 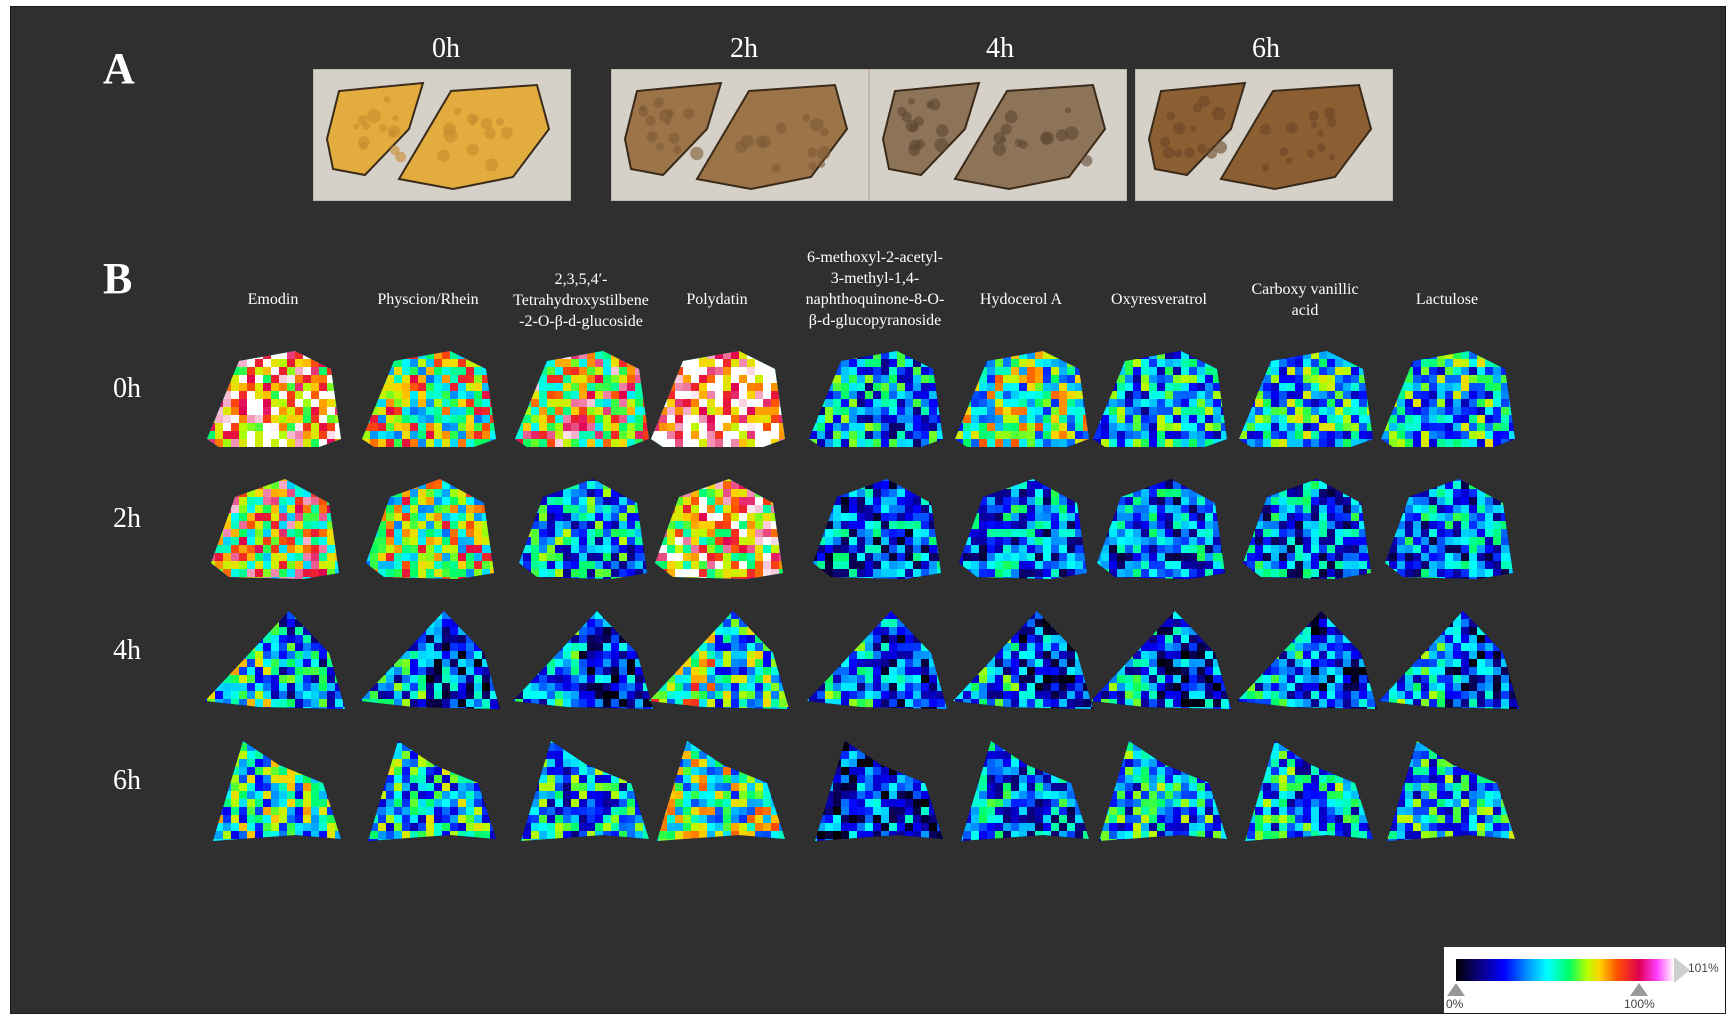 What do you see at coordinates (1266, 48) in the screenshot?
I see `panel-a-time-6h: 6h` at bounding box center [1266, 48].